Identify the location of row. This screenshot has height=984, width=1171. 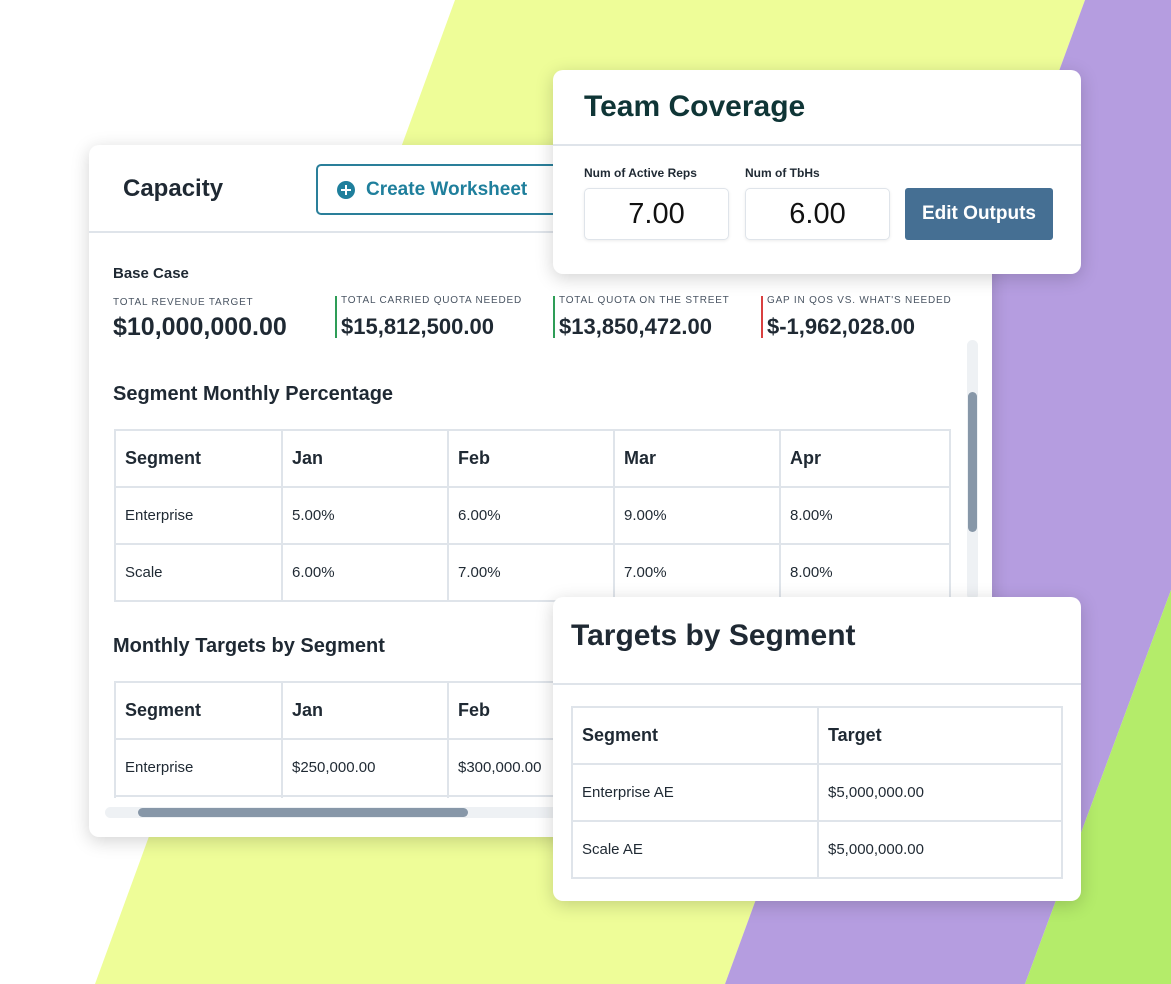
(365, 796).